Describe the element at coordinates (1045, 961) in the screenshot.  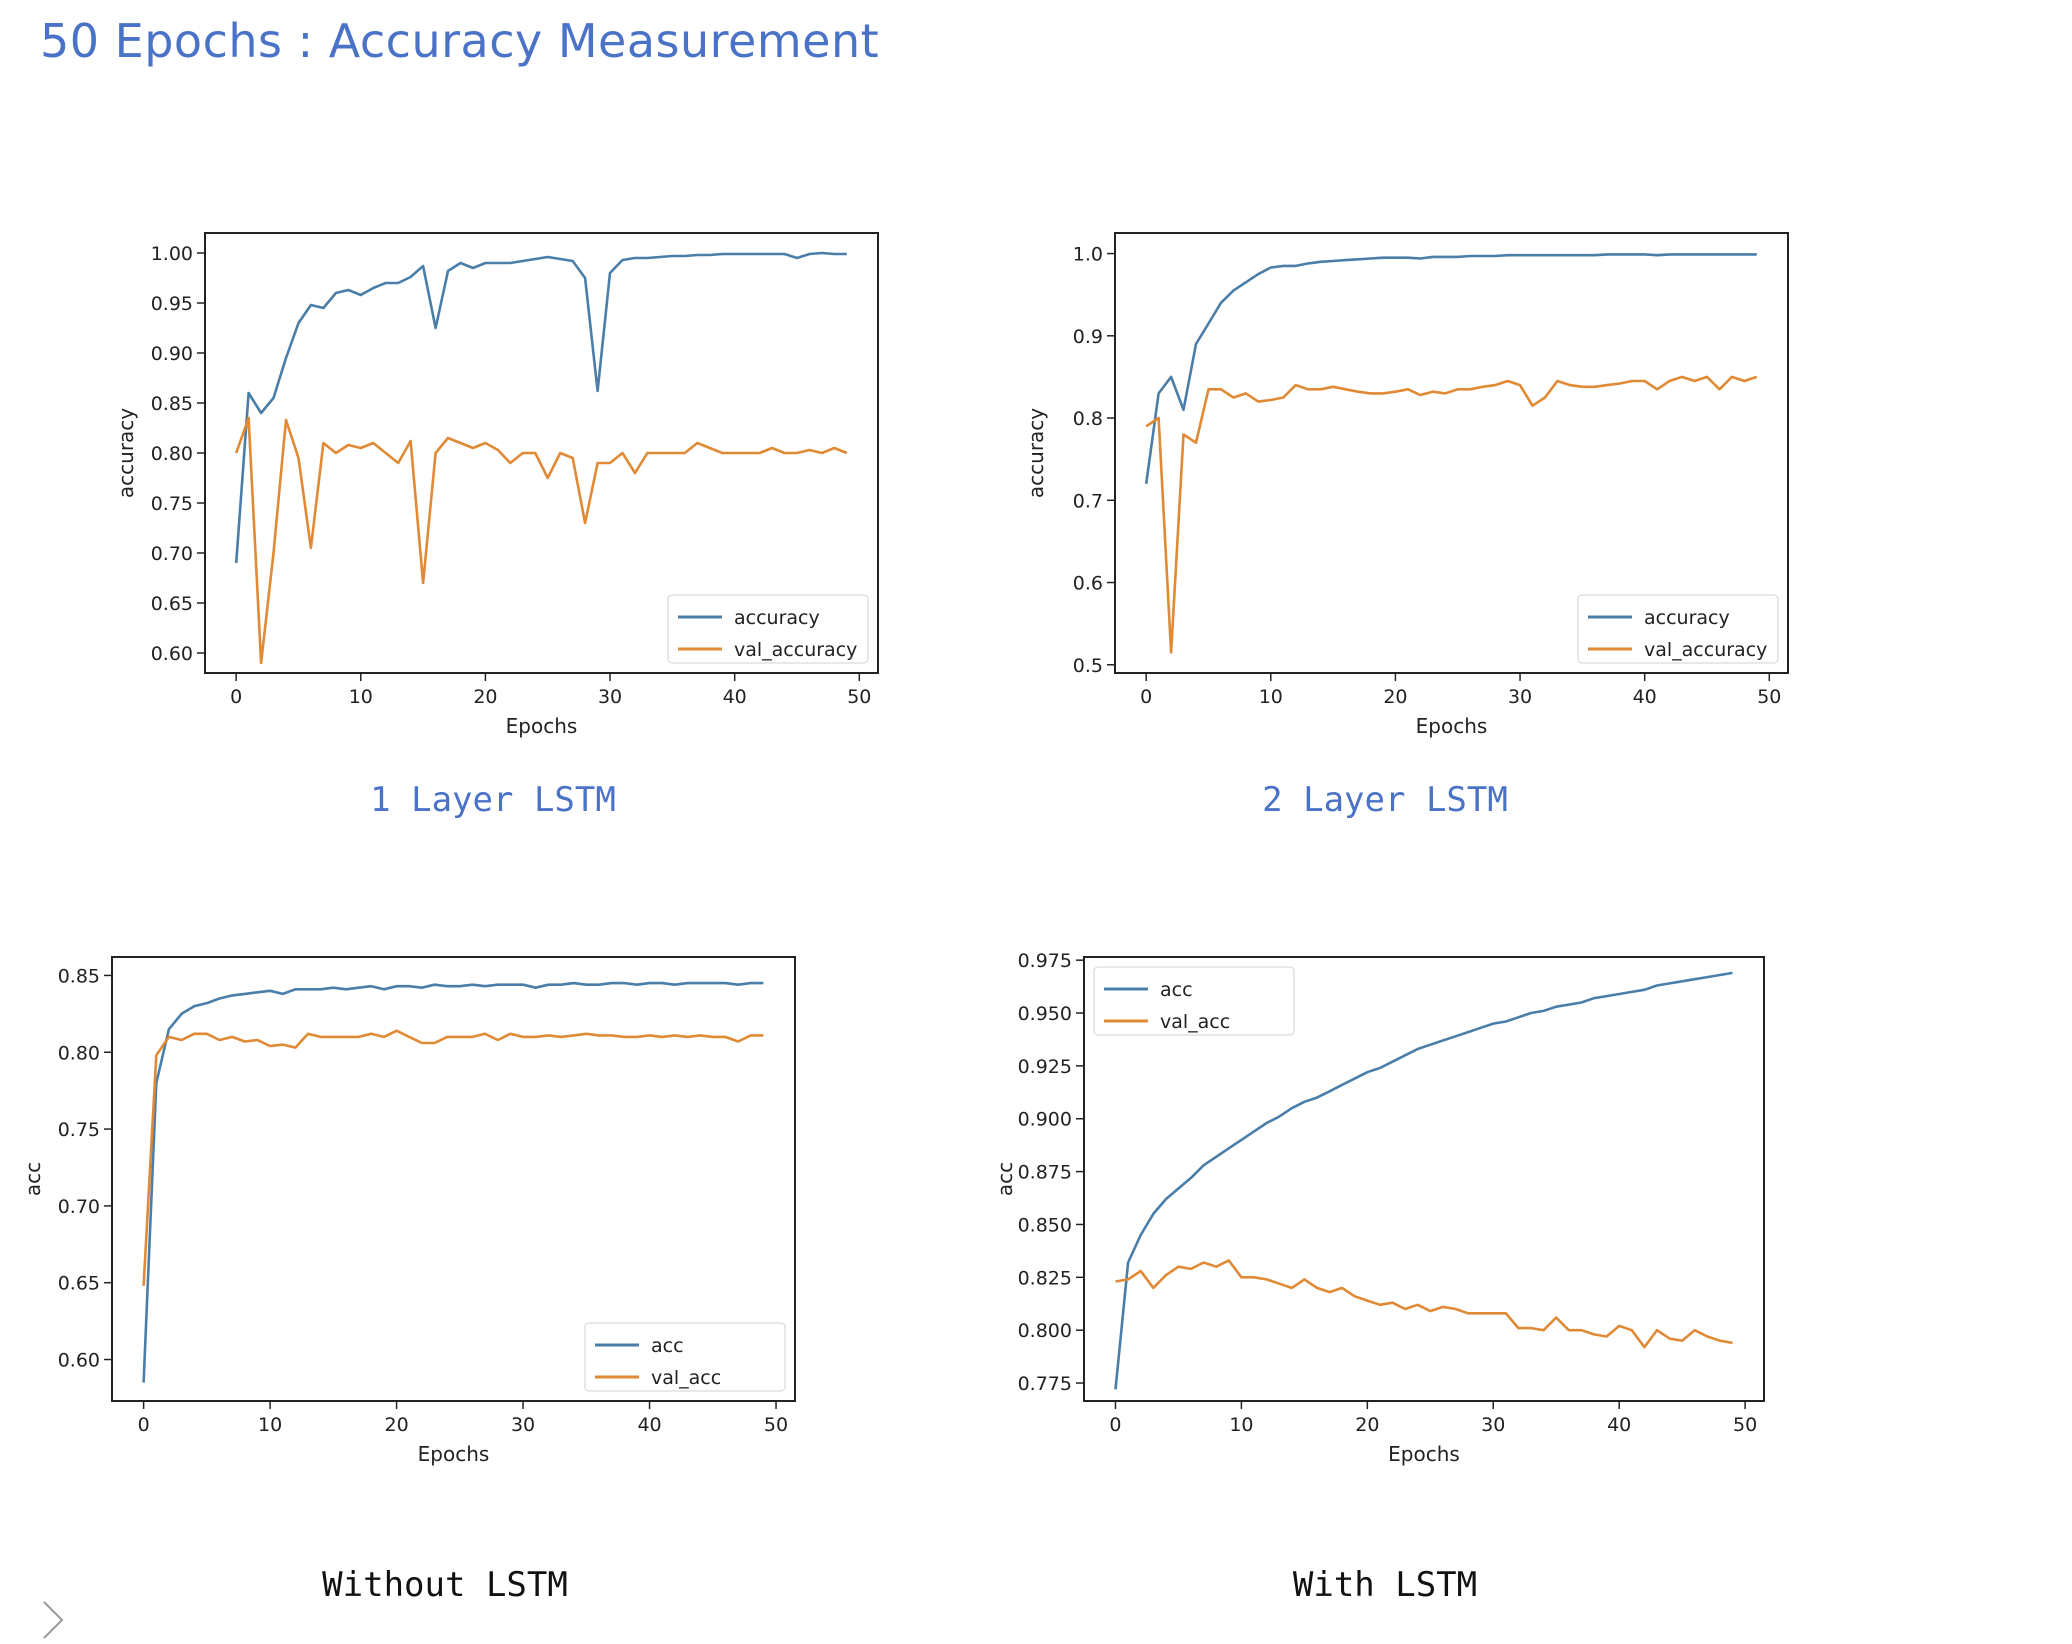
I see `y-tick-label: 0.975` at that location.